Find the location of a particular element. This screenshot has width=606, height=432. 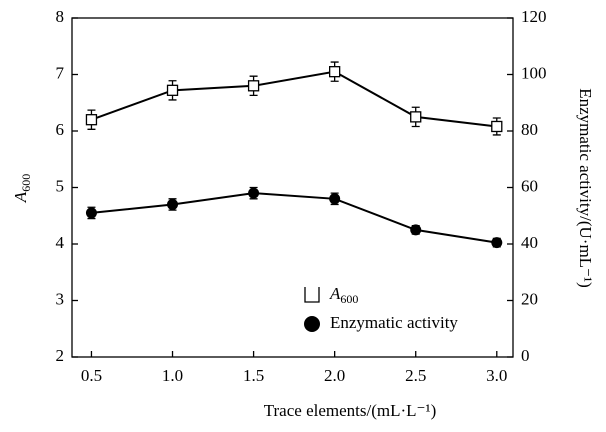

legend-label: Enzymatic activity is located at coordinates (394, 322).